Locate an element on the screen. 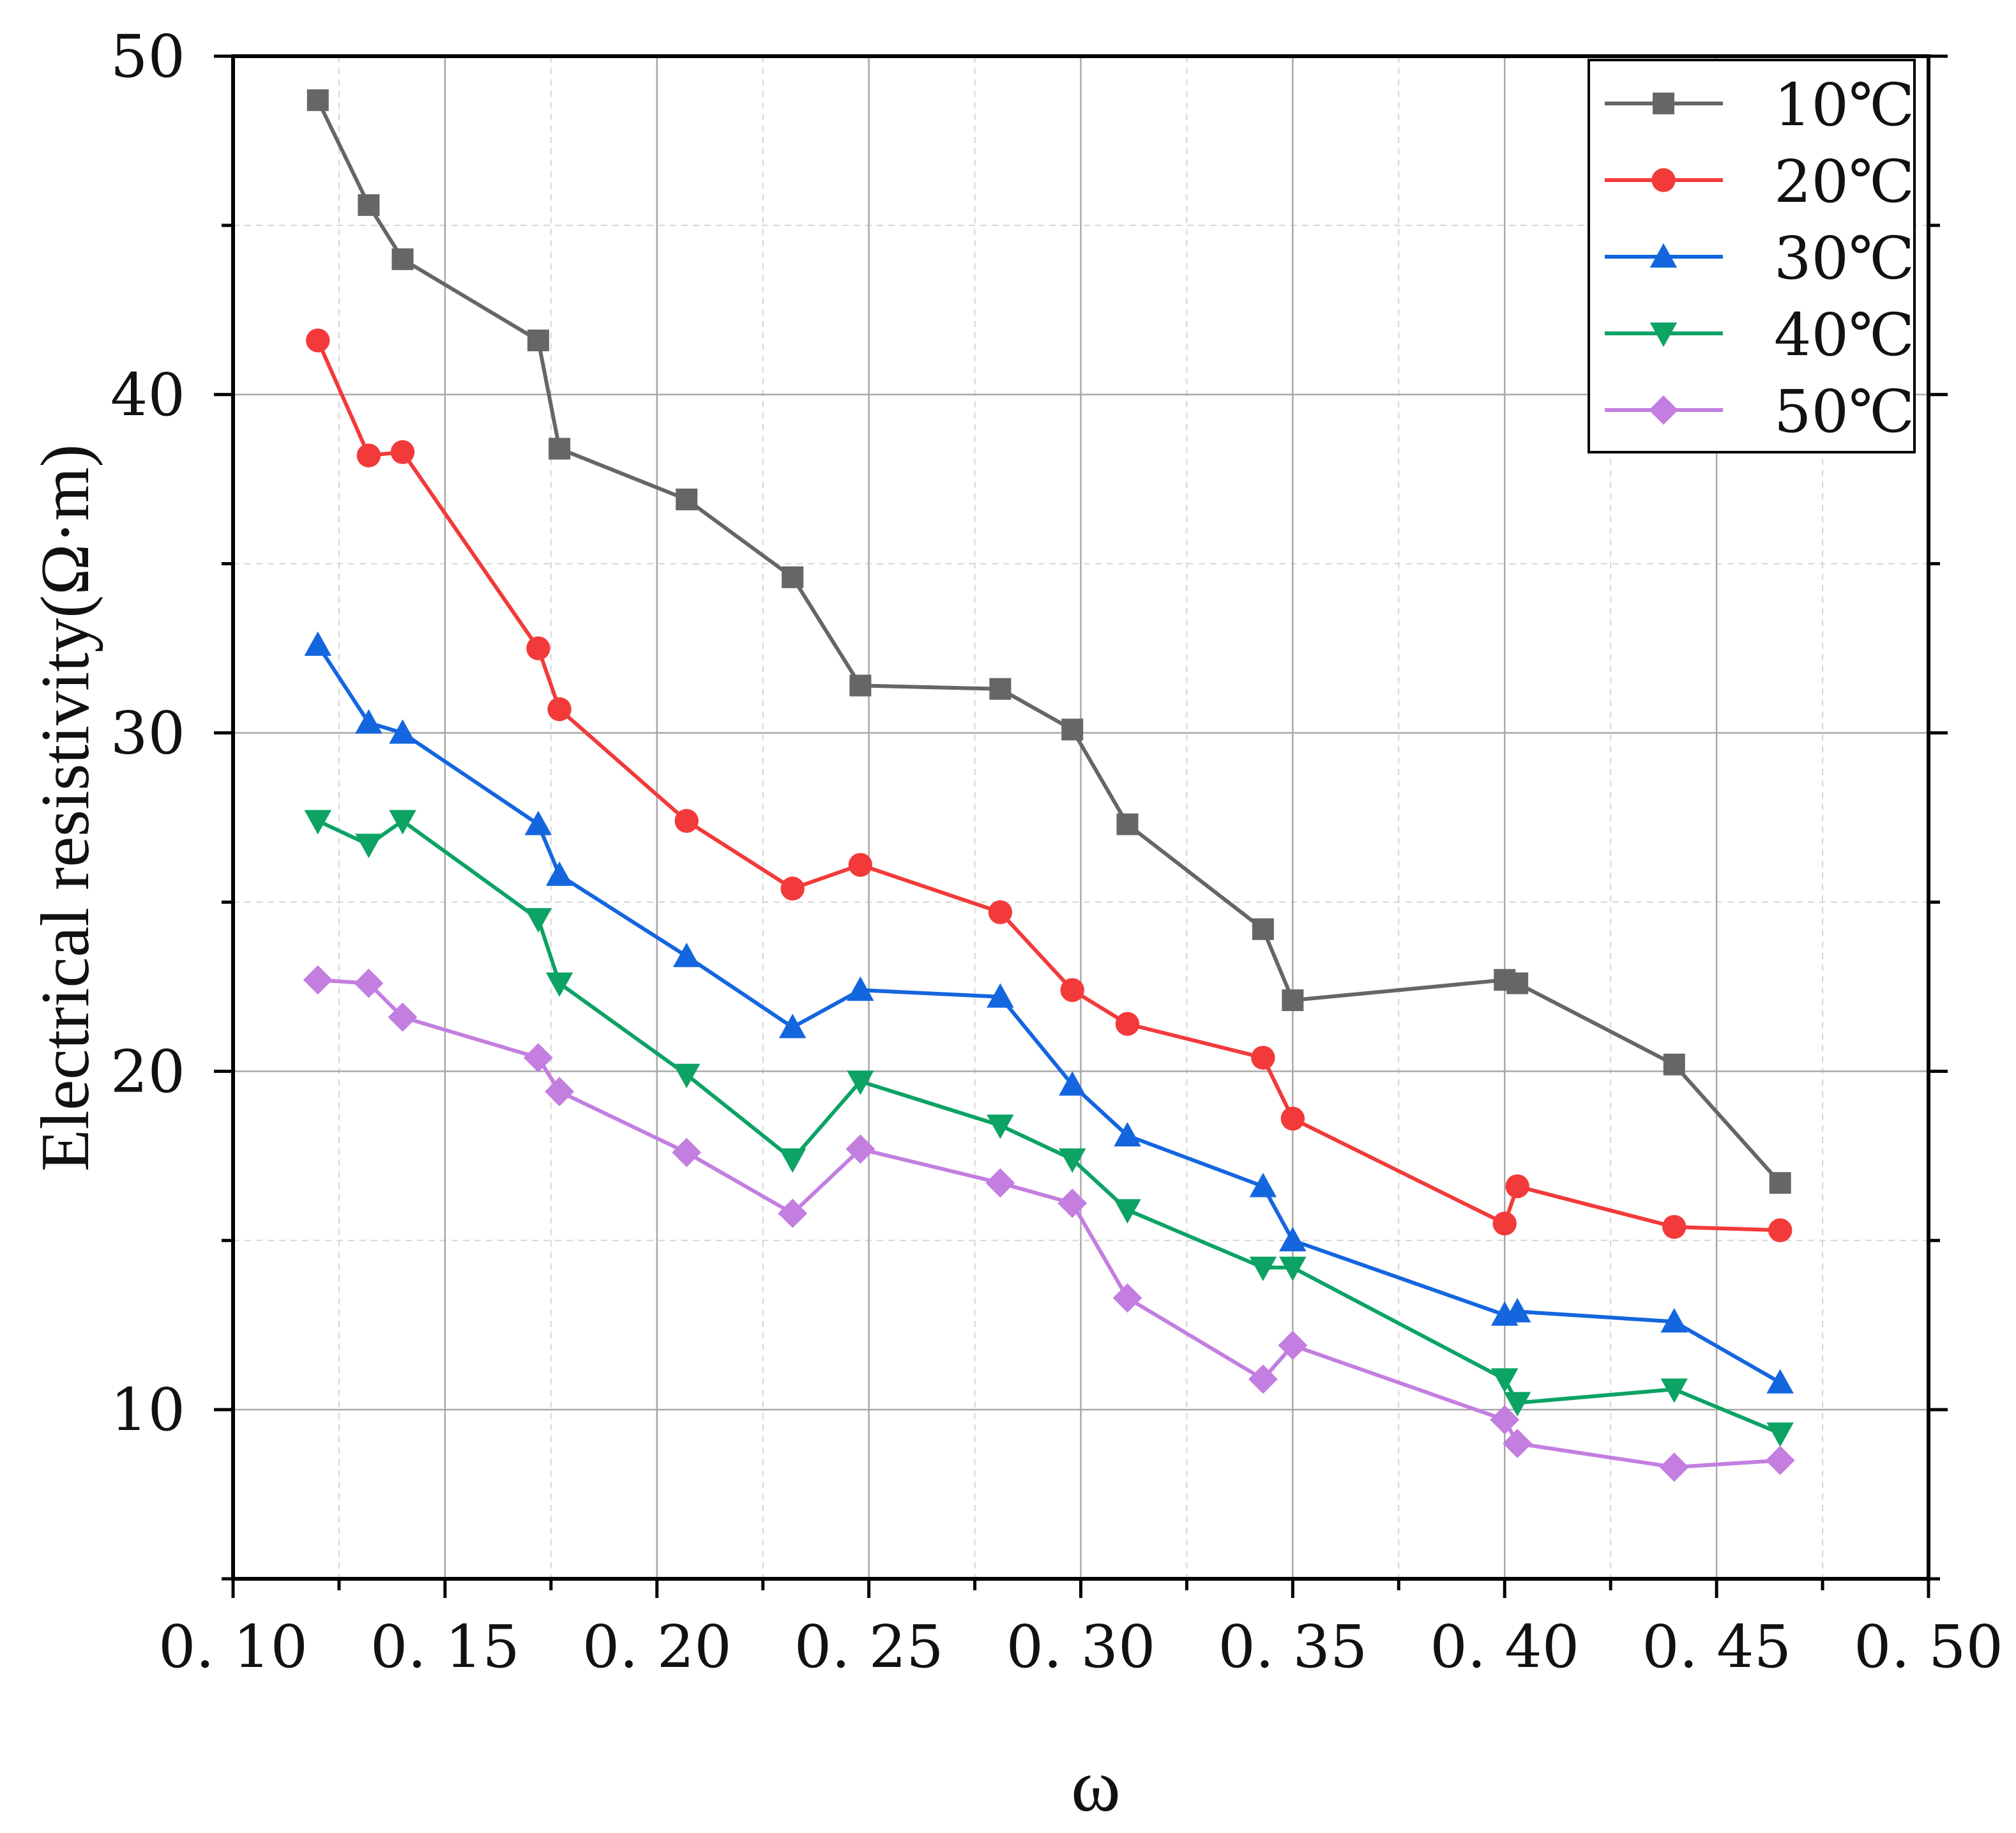 Image resolution: width=2016 pixels, height=1833 pixels. y-tick-label: 30 is located at coordinates (147, 733).